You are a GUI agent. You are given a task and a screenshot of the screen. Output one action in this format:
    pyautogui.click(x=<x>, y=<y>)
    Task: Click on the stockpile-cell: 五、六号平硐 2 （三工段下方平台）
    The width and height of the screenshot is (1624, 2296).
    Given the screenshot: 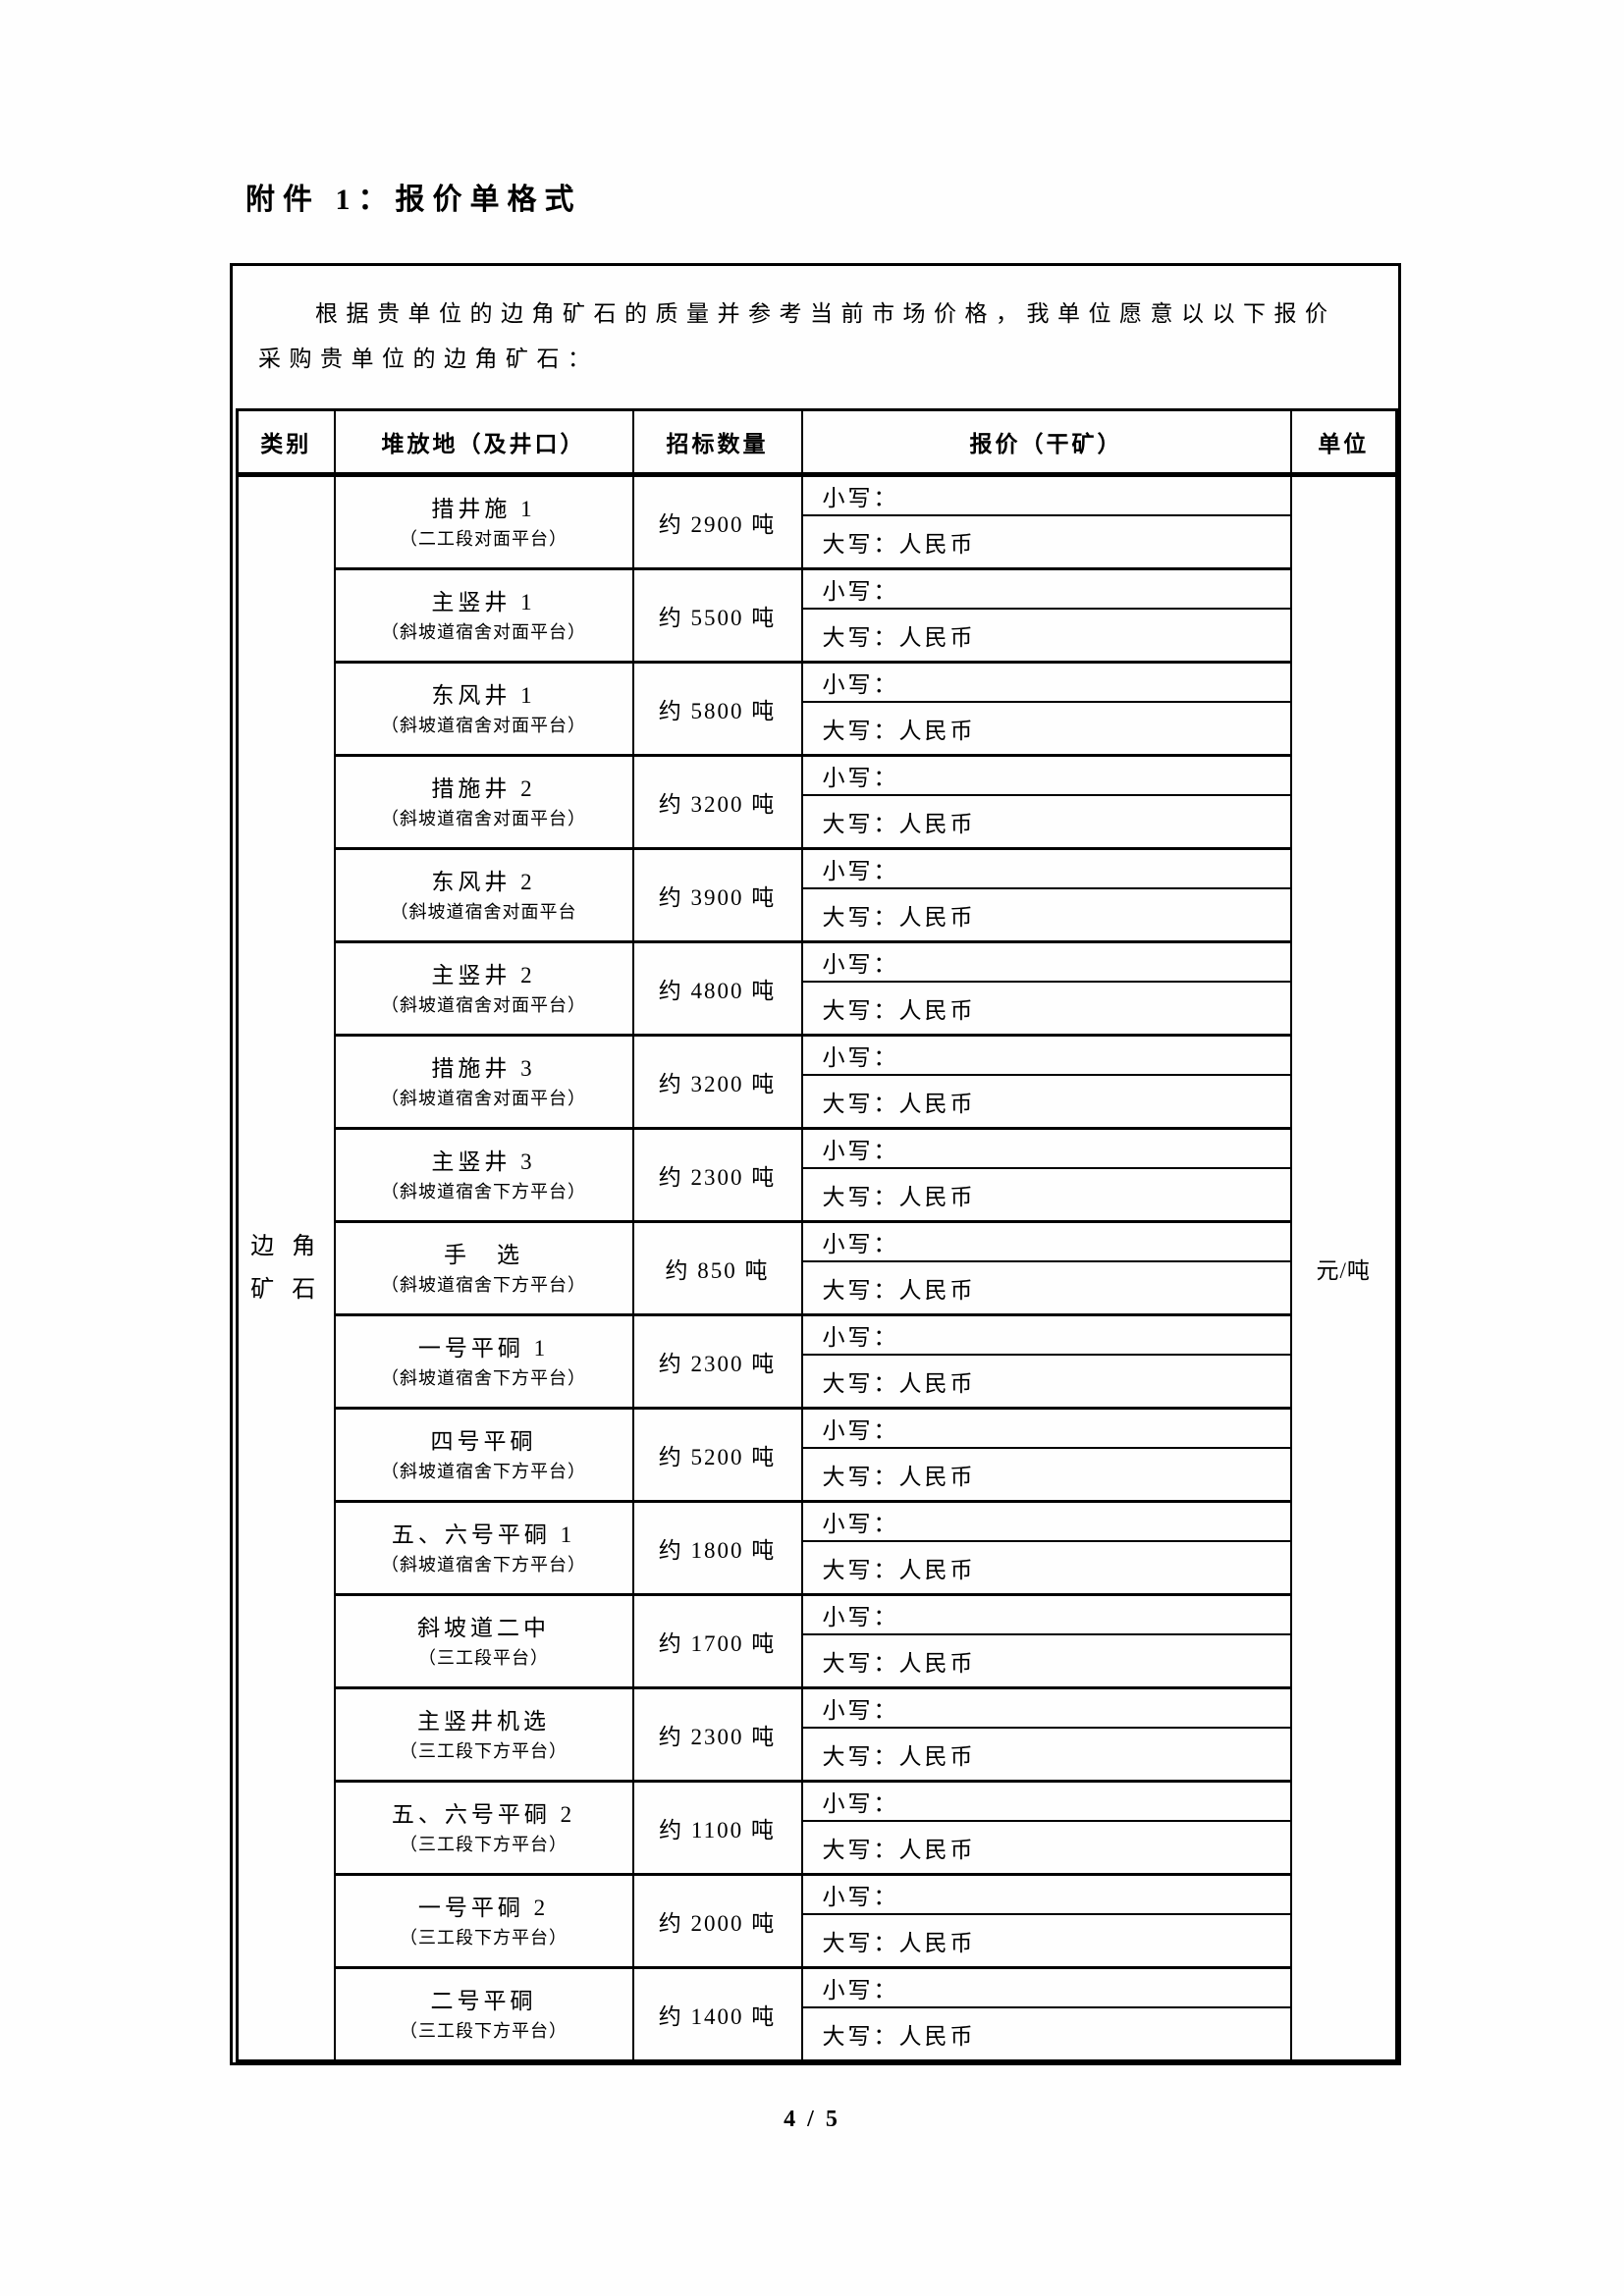 What is the action you would take?
    pyautogui.click(x=483, y=1828)
    